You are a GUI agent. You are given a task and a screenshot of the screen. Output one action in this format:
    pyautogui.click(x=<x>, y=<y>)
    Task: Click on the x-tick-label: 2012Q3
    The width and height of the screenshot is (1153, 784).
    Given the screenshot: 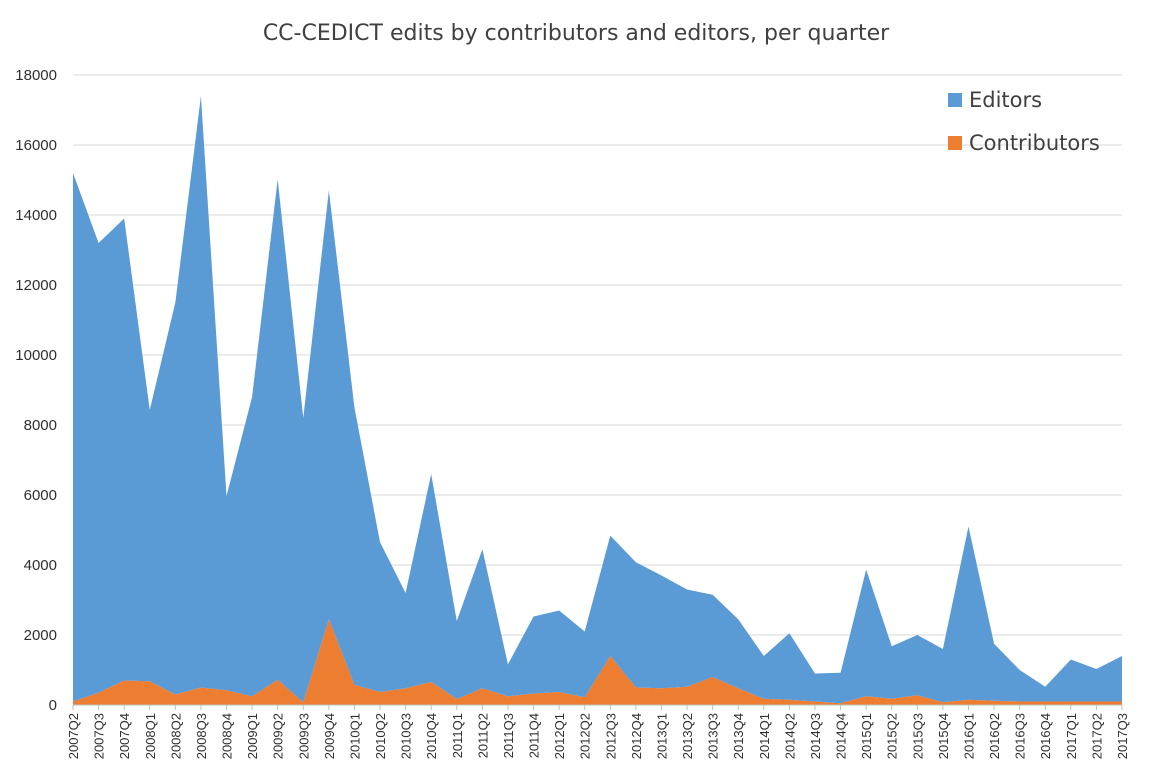 What is the action you would take?
    pyautogui.click(x=610, y=736)
    